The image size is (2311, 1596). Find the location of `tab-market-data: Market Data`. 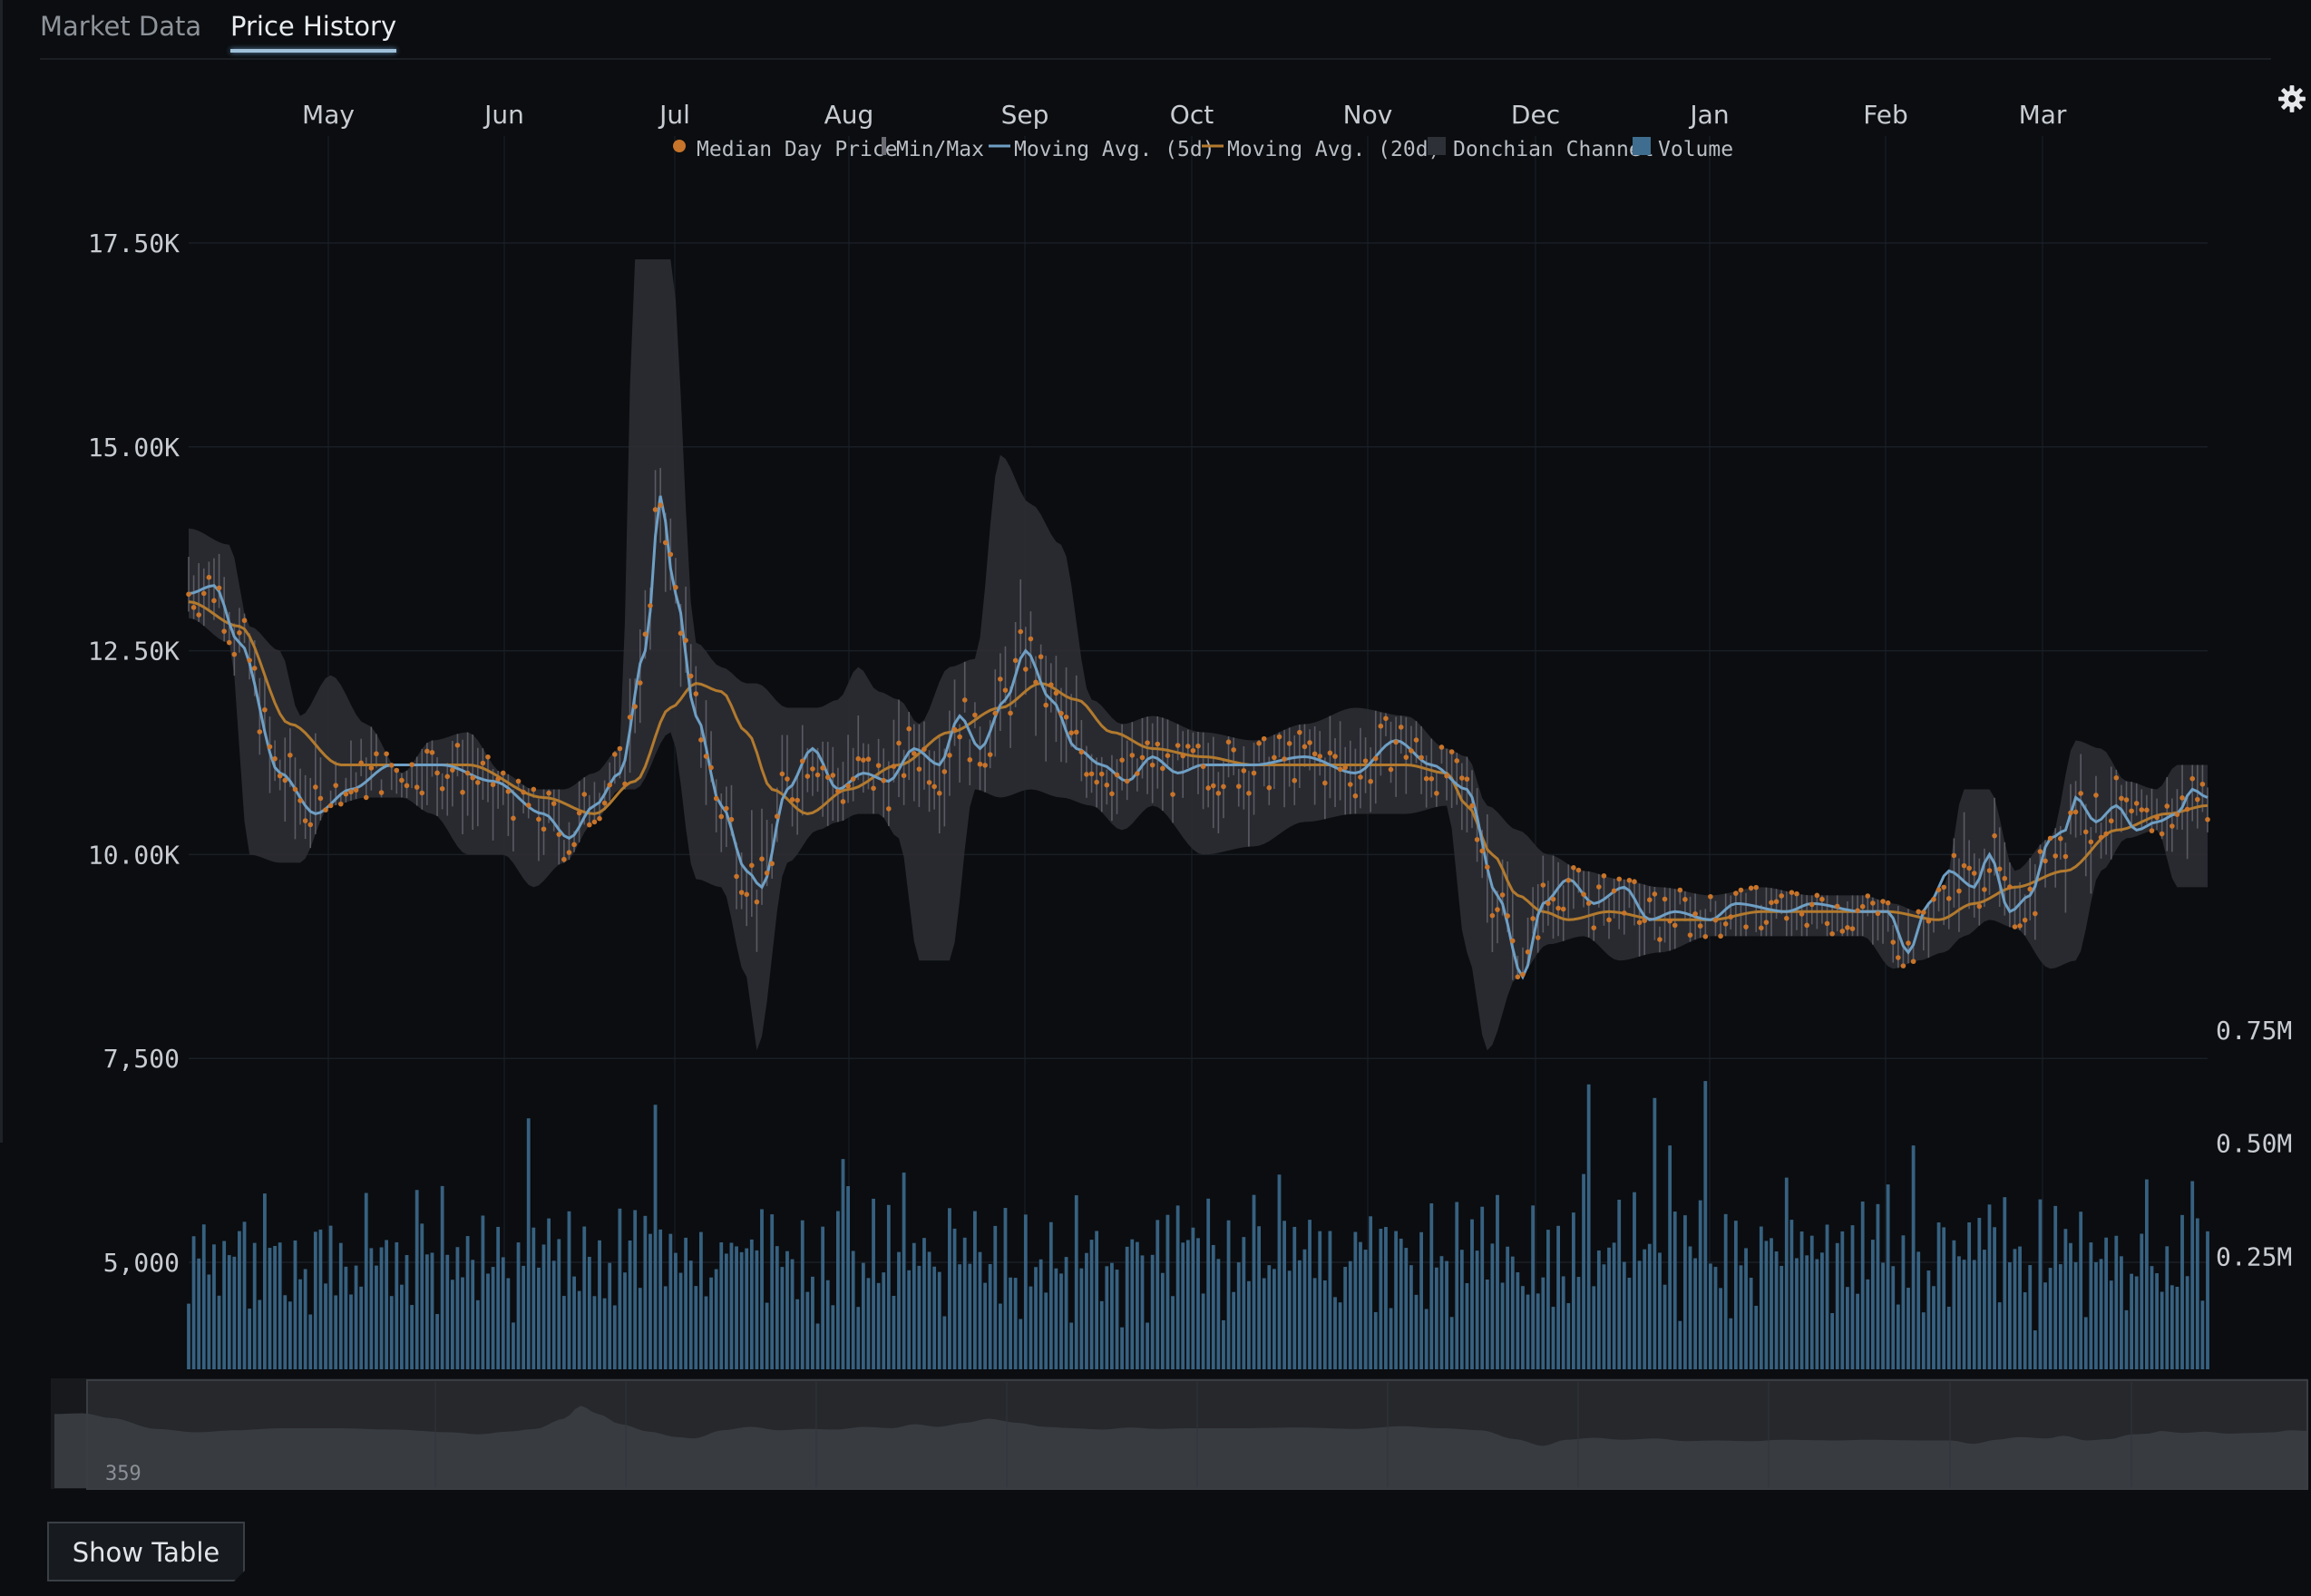

tab-market-data: Market Data is located at coordinates (121, 26).